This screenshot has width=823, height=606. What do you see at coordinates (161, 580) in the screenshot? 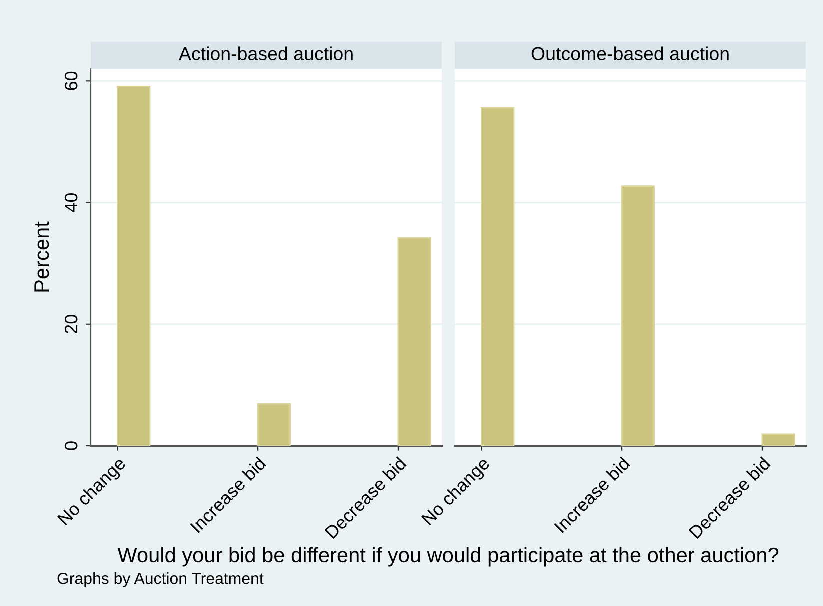
I see `text: Graphs by Auction Treatment` at bounding box center [161, 580].